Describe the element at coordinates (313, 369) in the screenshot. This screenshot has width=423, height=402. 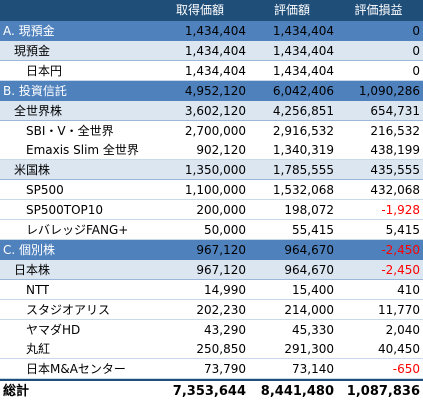
I see `valuation-cell: 73,140` at that location.